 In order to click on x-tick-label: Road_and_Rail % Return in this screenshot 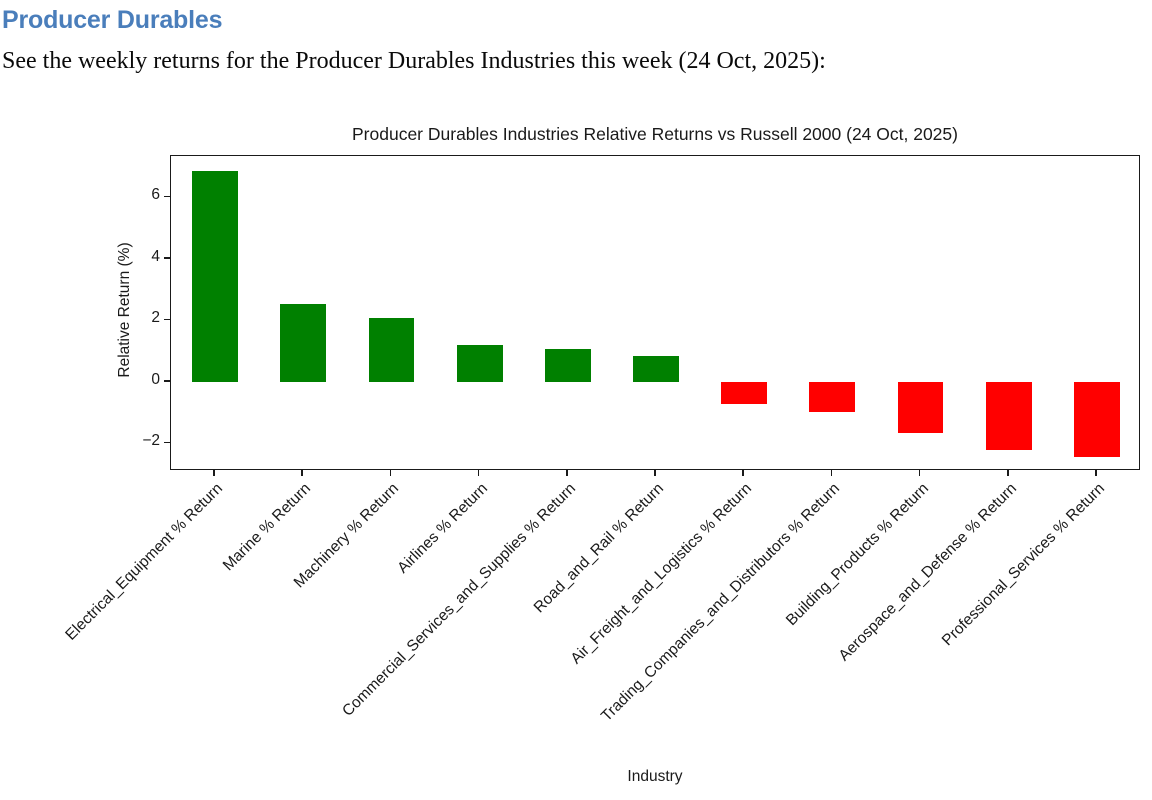, I will do `click(599, 548)`.